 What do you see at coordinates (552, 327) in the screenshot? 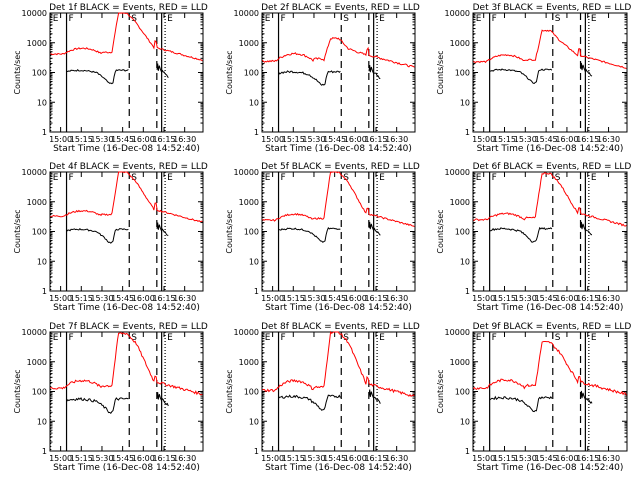
I see `panel-title: Det 9f BLACK = Events, RED = LLD` at bounding box center [552, 327].